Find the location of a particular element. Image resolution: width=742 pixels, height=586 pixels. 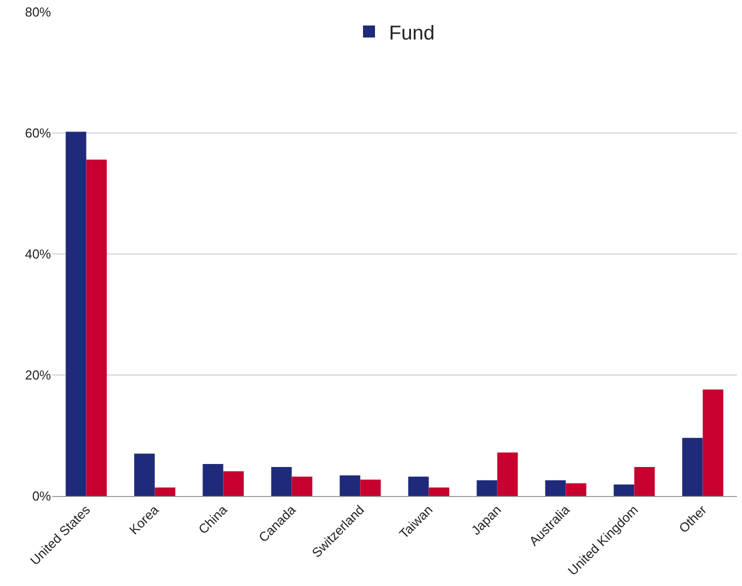

y-tick-label: 20% is located at coordinates (38, 375).